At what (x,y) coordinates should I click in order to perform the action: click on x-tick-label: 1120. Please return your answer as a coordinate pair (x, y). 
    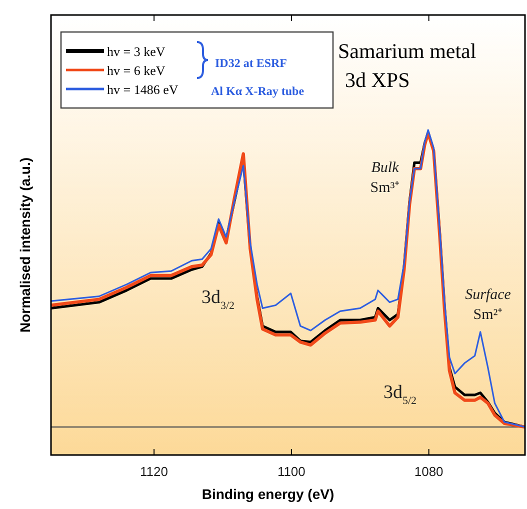
    Looking at the image, I should click on (154, 471).